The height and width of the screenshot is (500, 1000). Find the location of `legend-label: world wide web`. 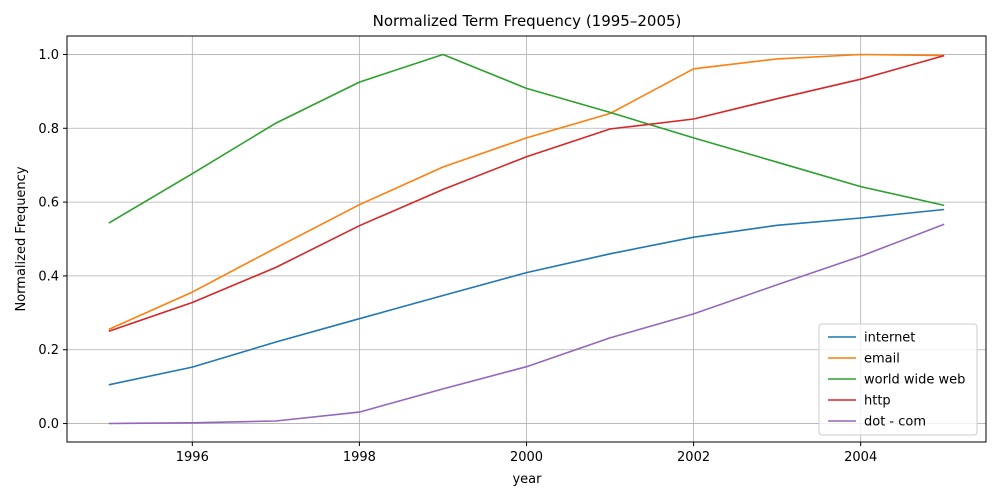

legend-label: world wide web is located at coordinates (914, 380).